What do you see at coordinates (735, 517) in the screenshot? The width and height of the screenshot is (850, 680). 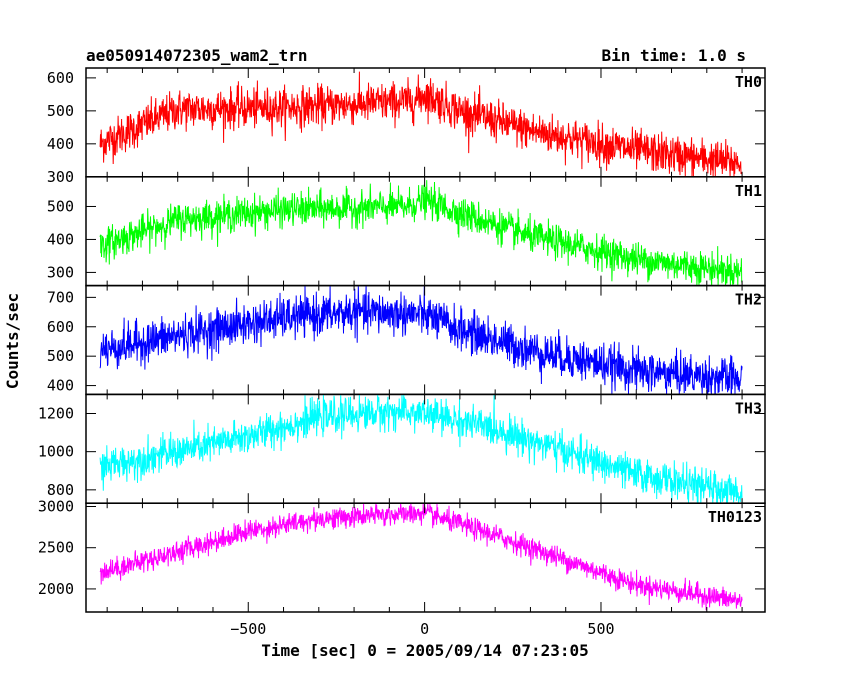 I see `panel-label-th0123: TH0123` at bounding box center [735, 517].